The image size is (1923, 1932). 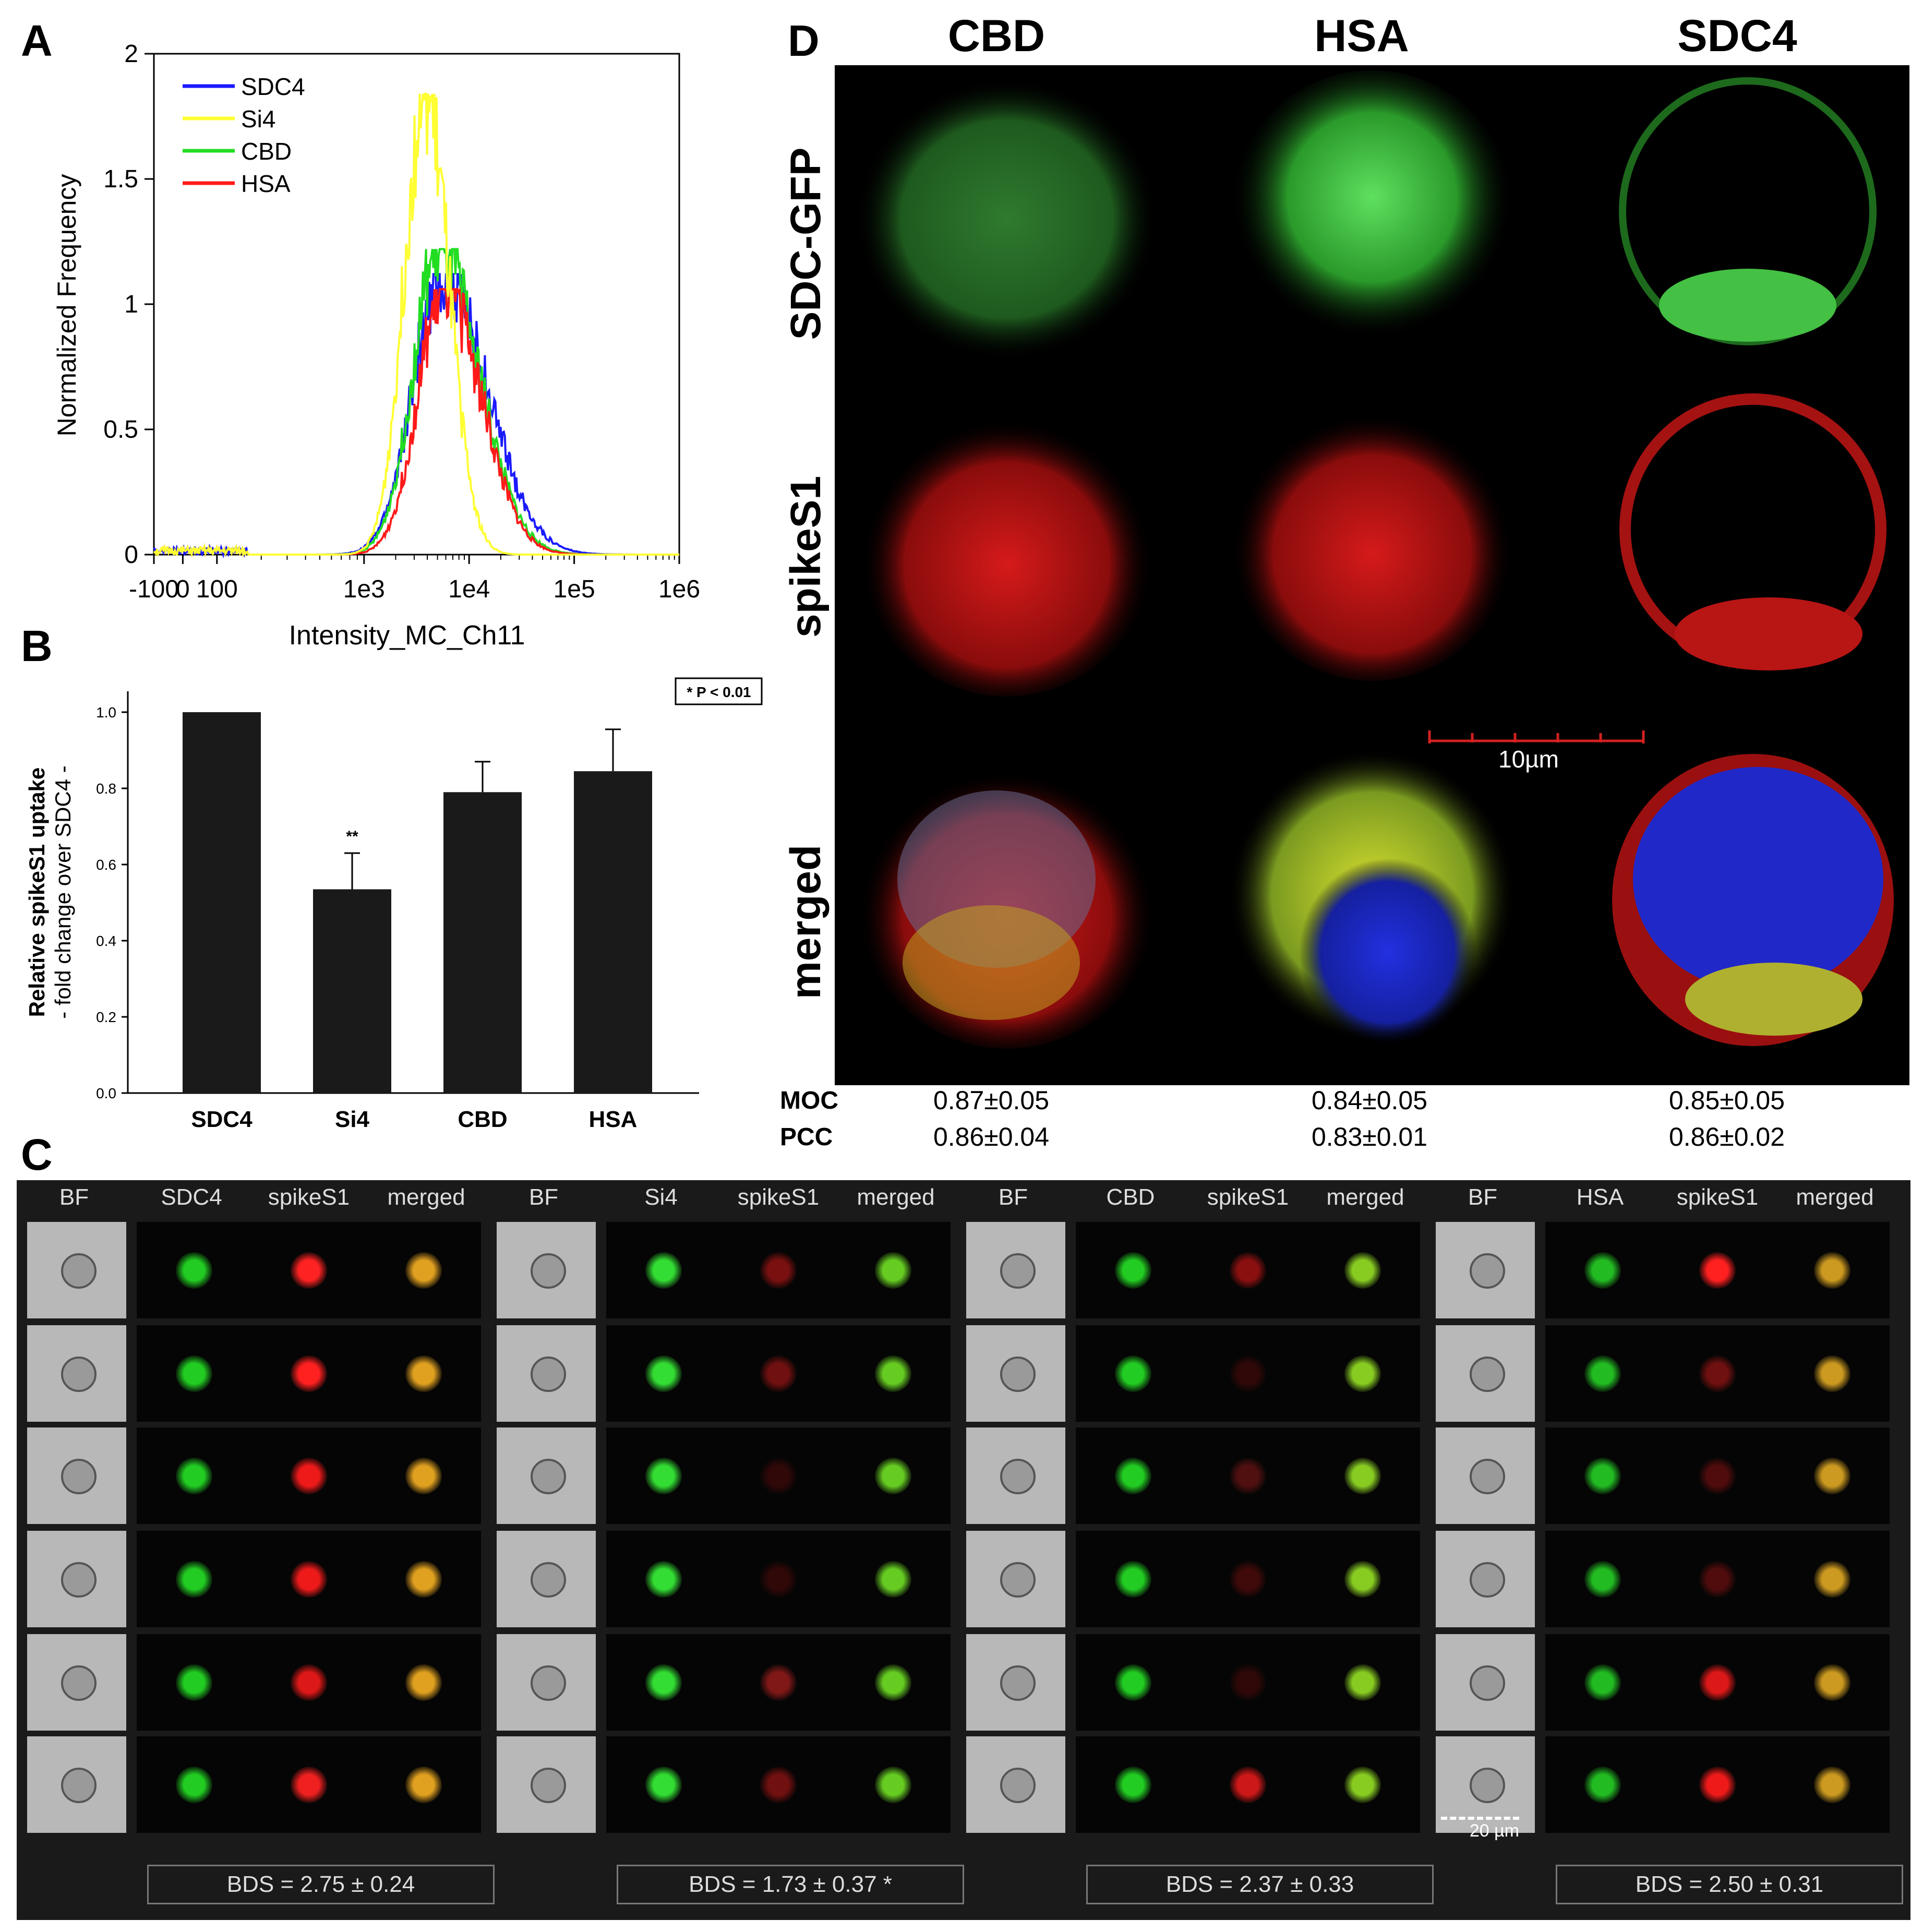 I want to click on y-tick-label: 0.4, so click(x=106, y=941).